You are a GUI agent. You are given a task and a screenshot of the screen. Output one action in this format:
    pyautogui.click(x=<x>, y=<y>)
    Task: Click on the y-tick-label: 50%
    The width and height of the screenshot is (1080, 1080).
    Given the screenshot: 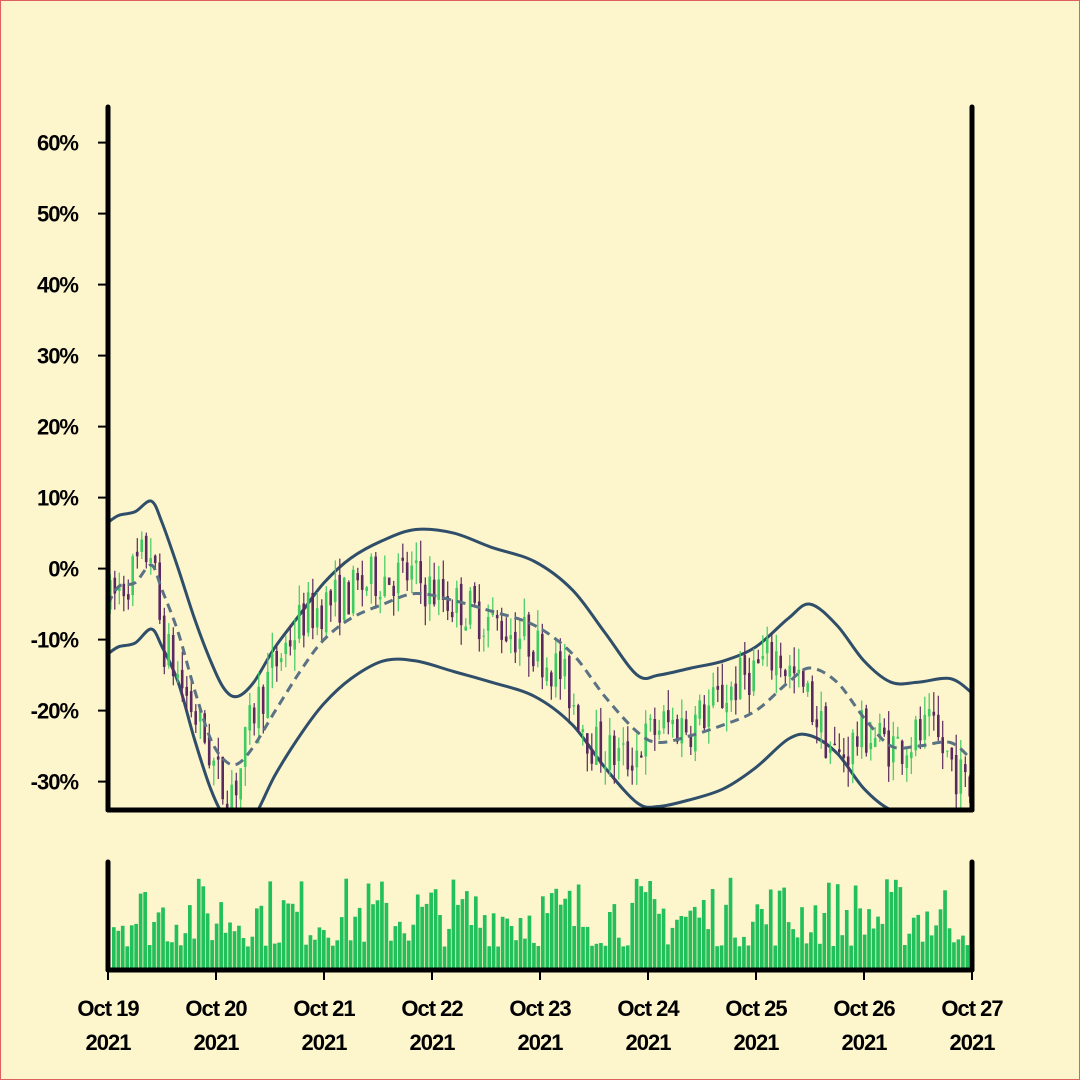 What is the action you would take?
    pyautogui.click(x=57, y=214)
    